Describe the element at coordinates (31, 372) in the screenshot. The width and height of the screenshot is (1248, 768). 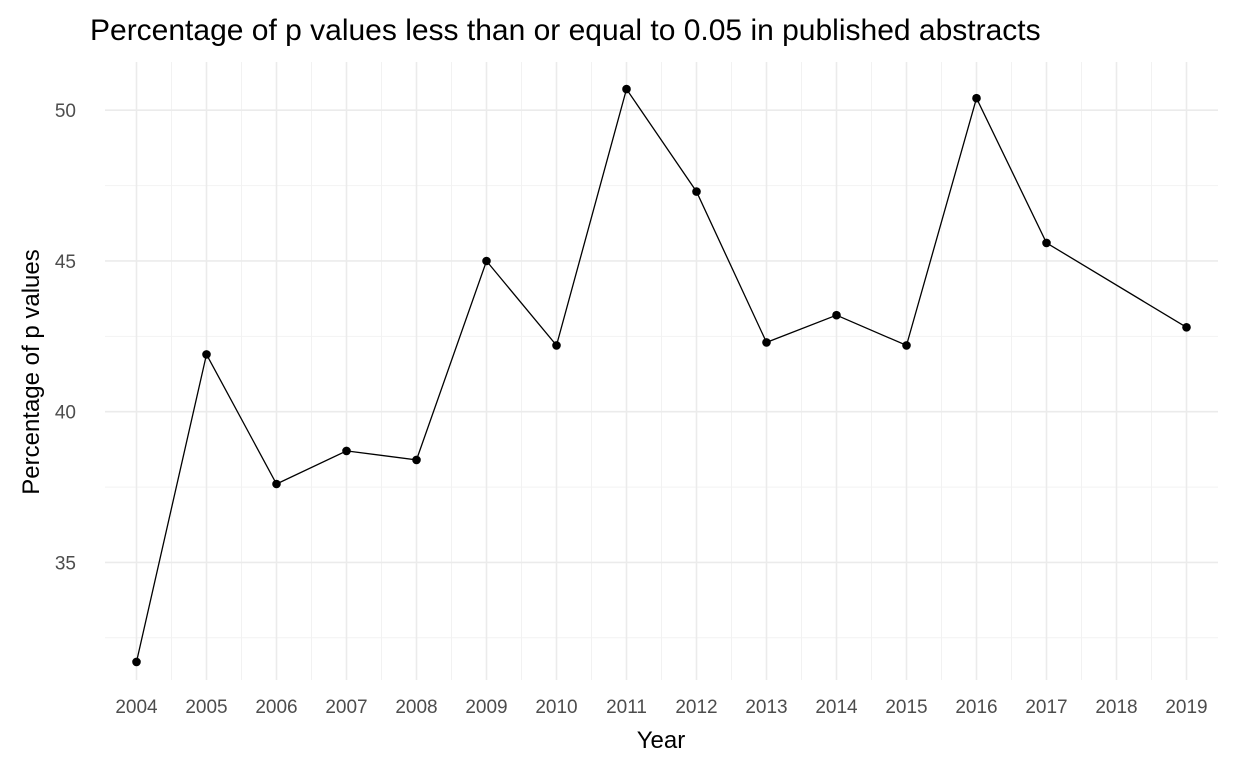
I see `y-axis-title: Percentage of p values` at that location.